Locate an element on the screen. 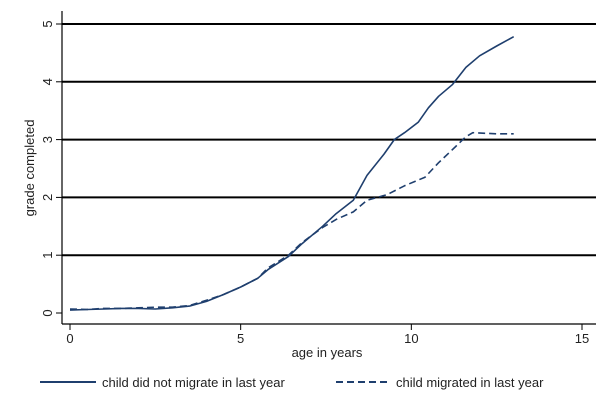  y-tick-label: 1 is located at coordinates (47, 255).